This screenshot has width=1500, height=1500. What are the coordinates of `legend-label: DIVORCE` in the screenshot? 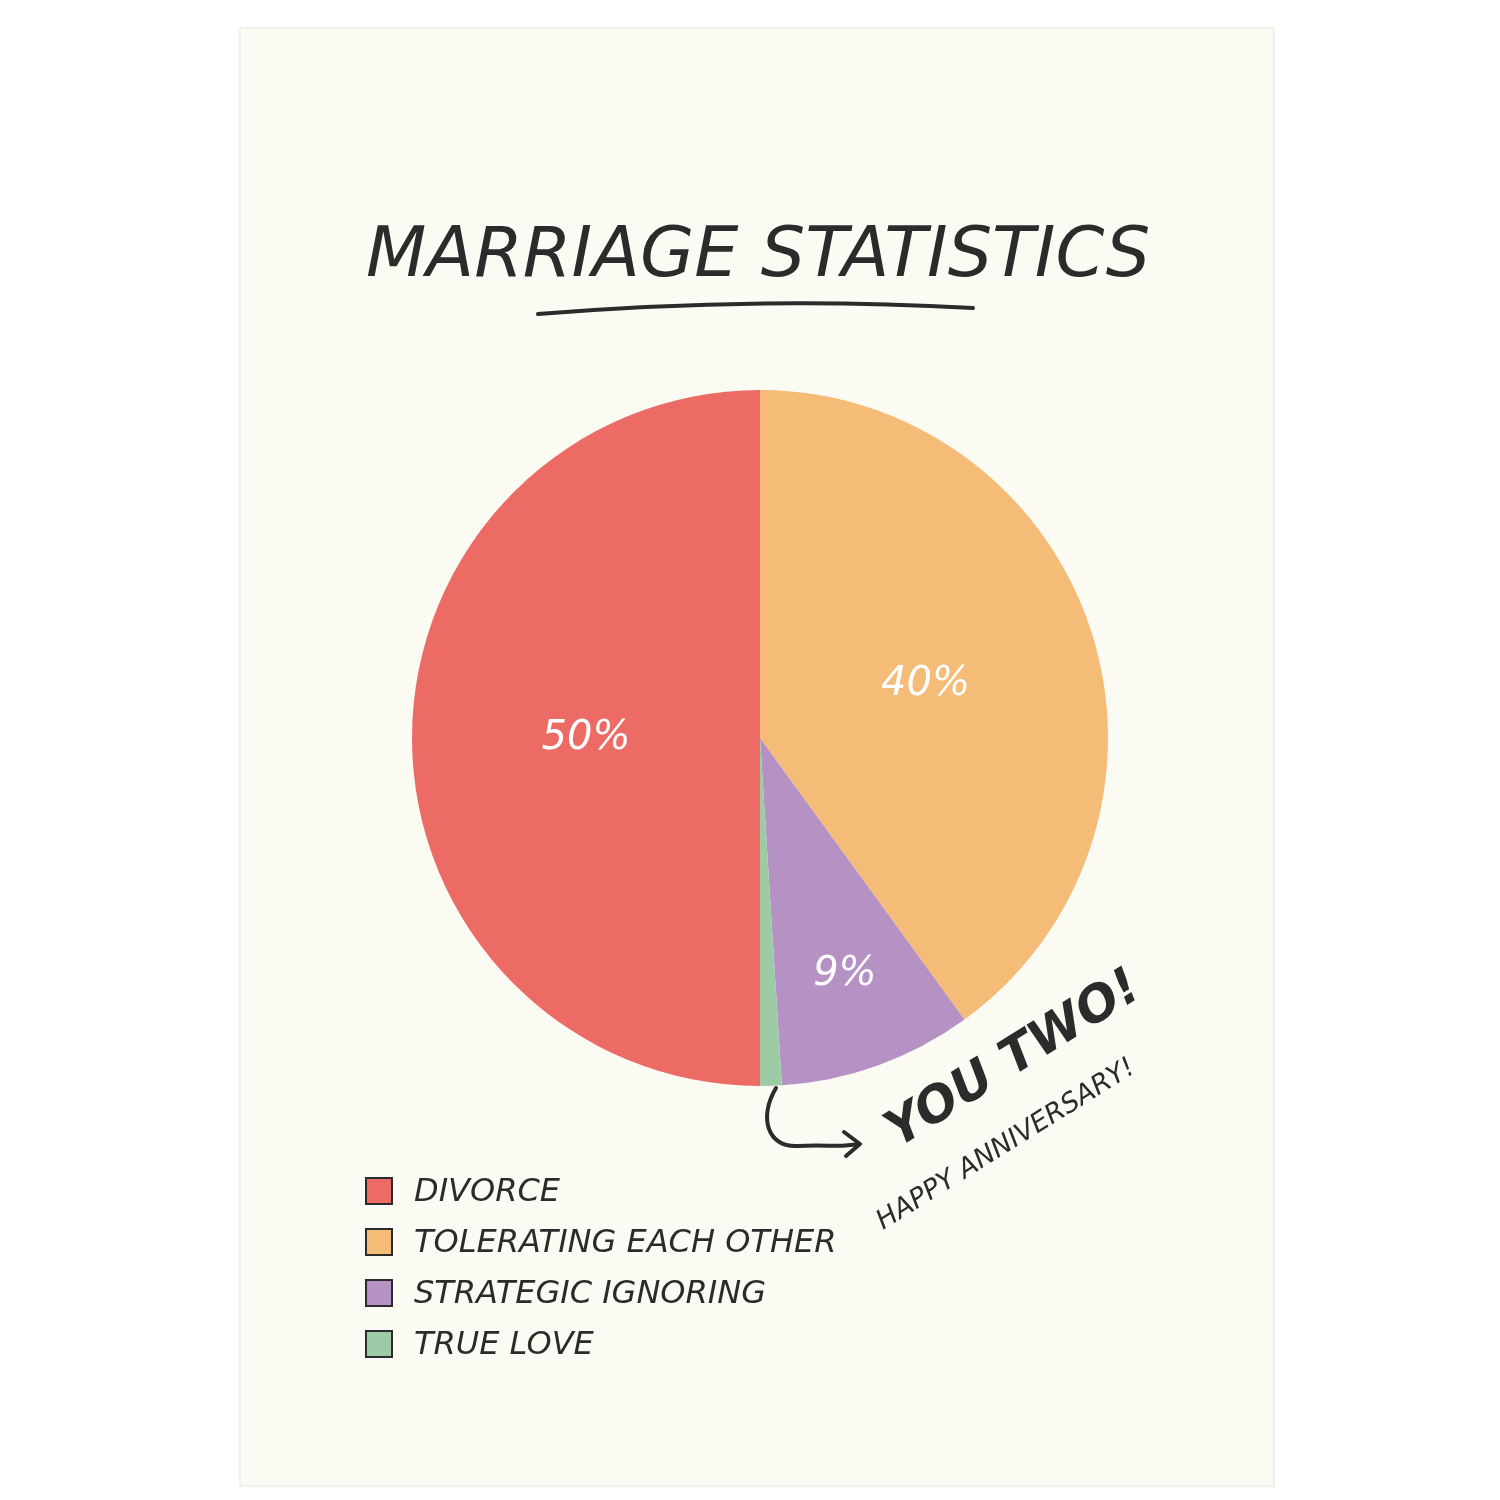 It's located at (487, 1190).